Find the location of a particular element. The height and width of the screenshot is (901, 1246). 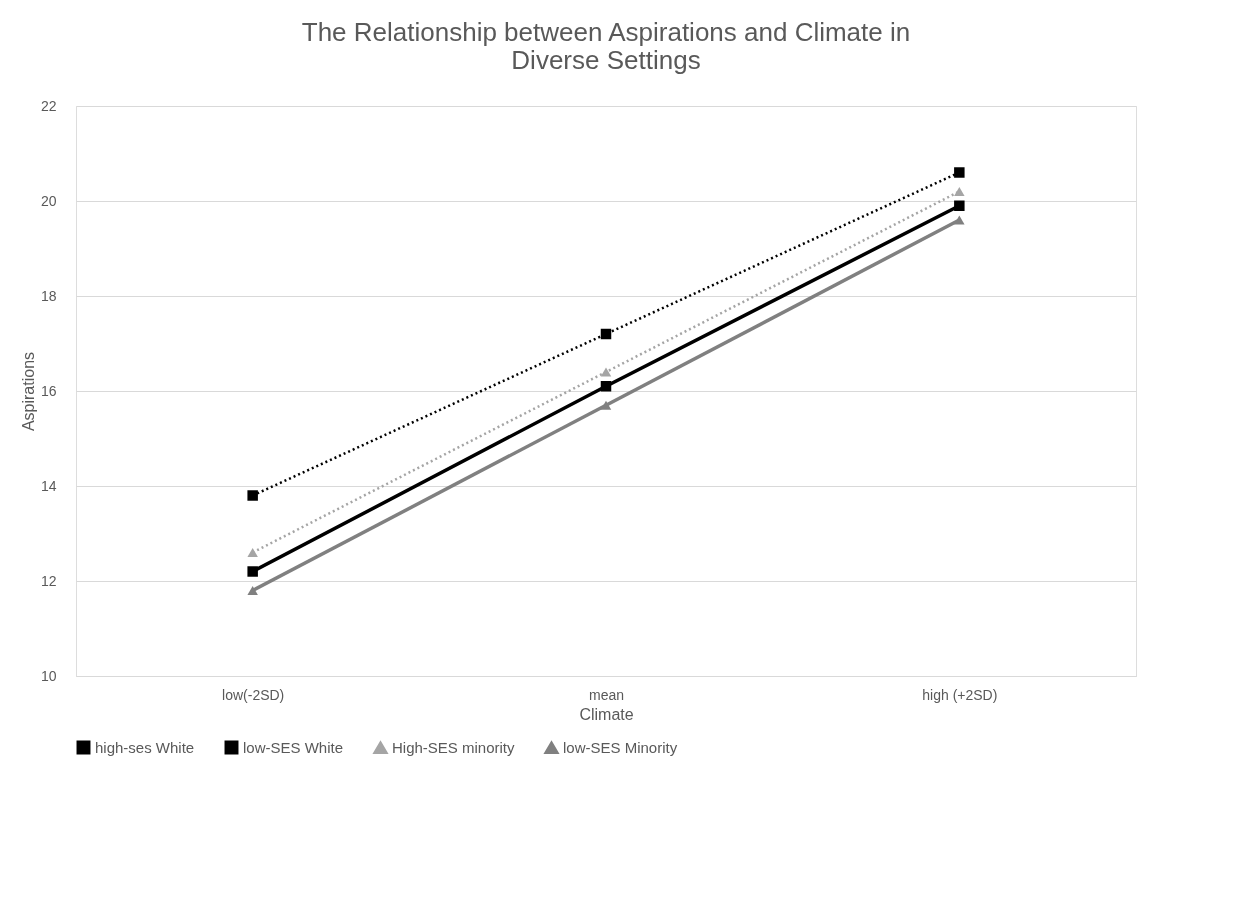

y-tick-label: 12 is located at coordinates (48, 580).